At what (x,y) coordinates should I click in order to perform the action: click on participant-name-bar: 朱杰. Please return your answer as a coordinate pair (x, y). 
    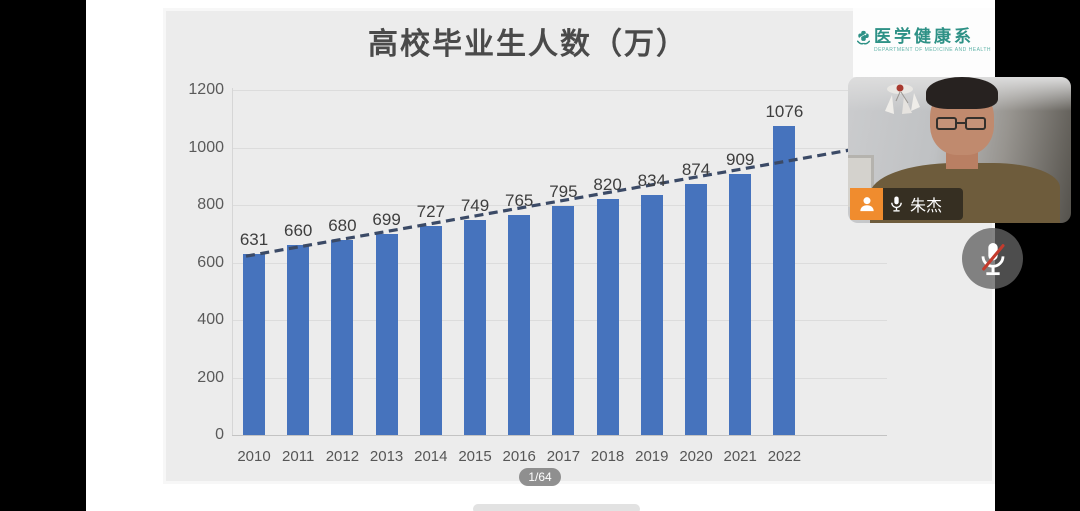
    Looking at the image, I should click on (923, 204).